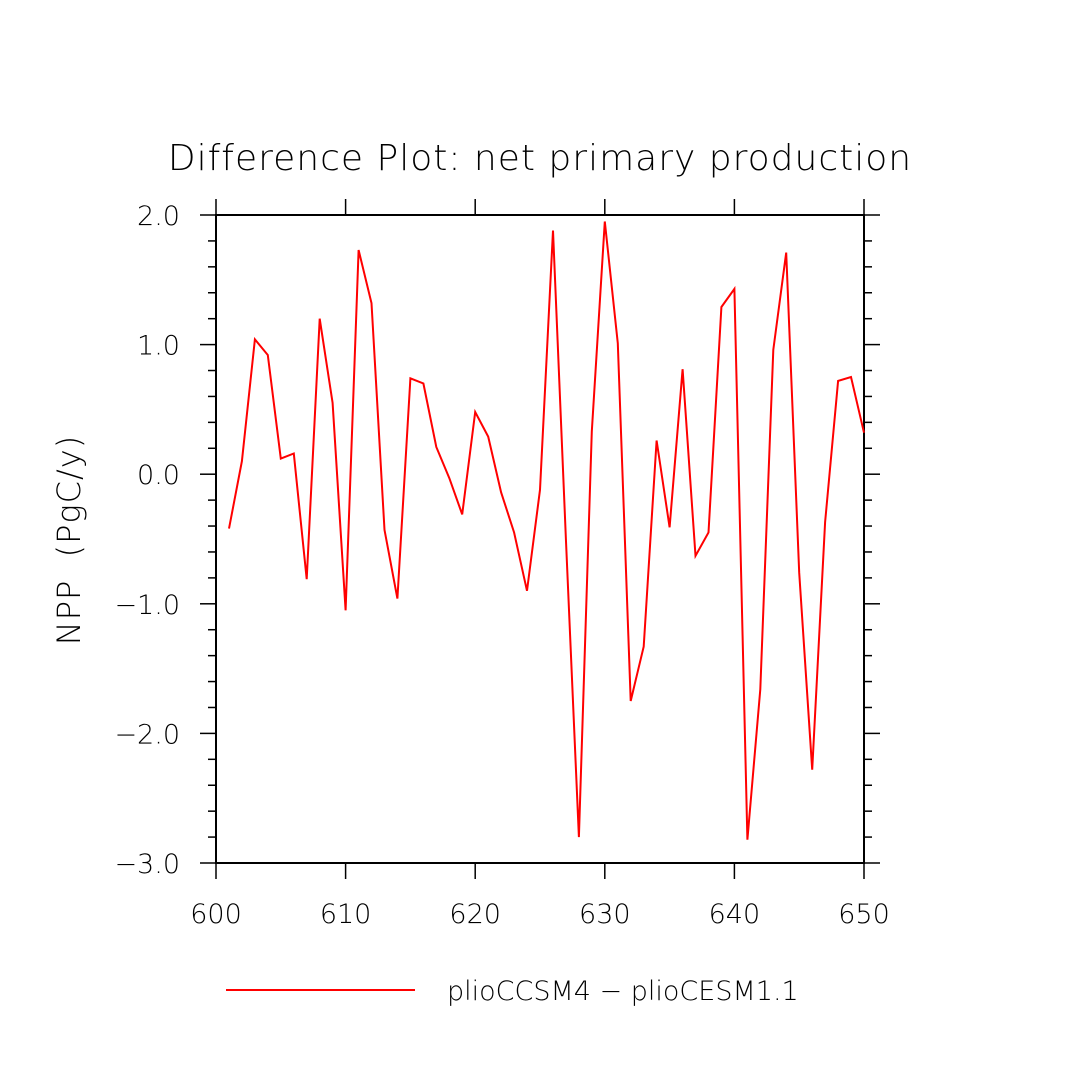 The height and width of the screenshot is (1080, 1080). I want to click on y-tick-label: 2.0, so click(158, 216).